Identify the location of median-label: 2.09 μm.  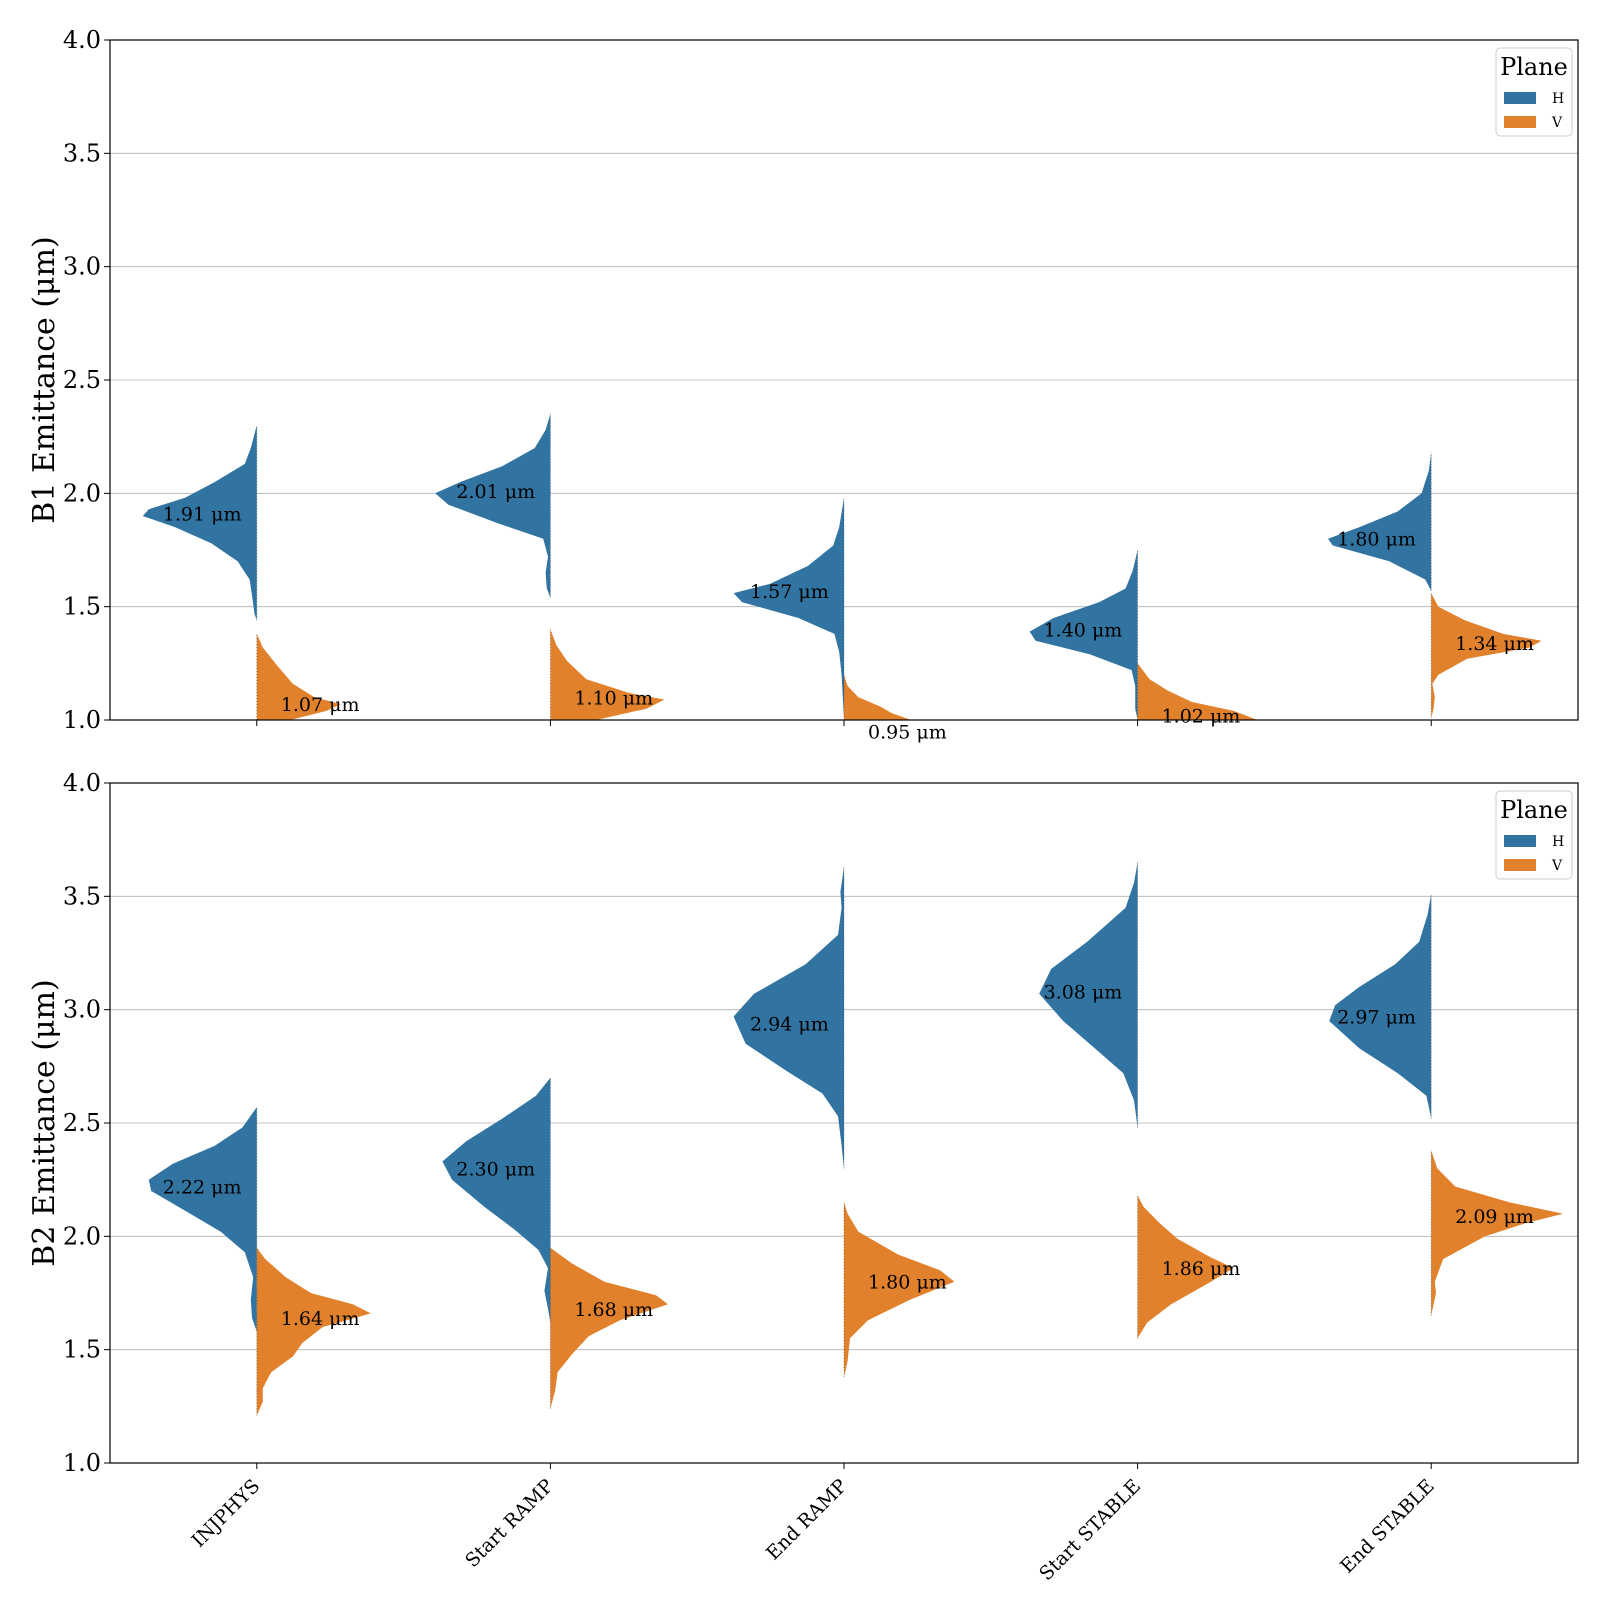
(1494, 1217).